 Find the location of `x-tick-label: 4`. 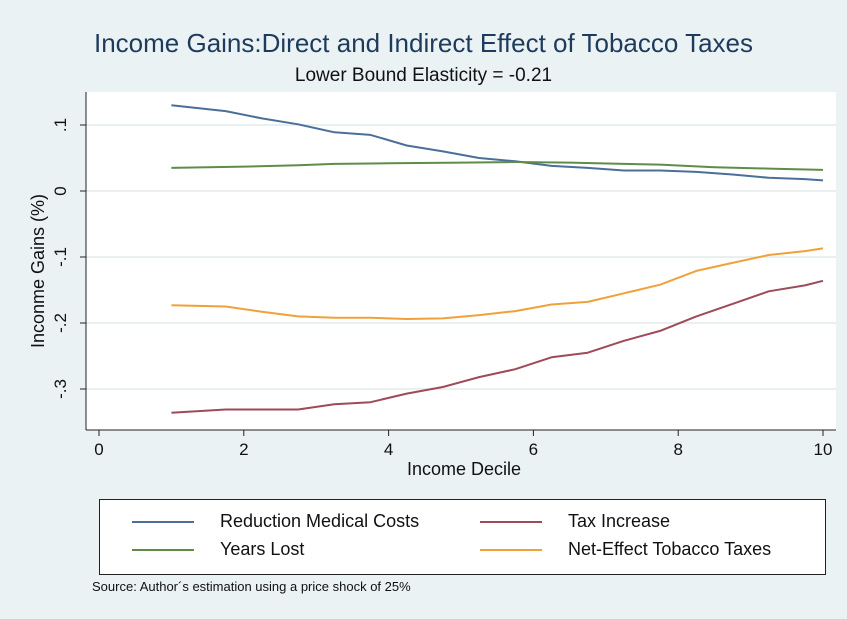

x-tick-label: 4 is located at coordinates (388, 449).